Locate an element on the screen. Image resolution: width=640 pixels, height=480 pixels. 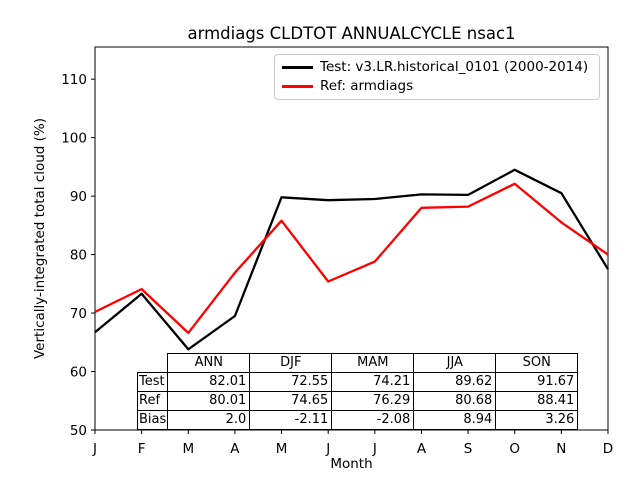
x-axis-label: Month is located at coordinates (351, 464).